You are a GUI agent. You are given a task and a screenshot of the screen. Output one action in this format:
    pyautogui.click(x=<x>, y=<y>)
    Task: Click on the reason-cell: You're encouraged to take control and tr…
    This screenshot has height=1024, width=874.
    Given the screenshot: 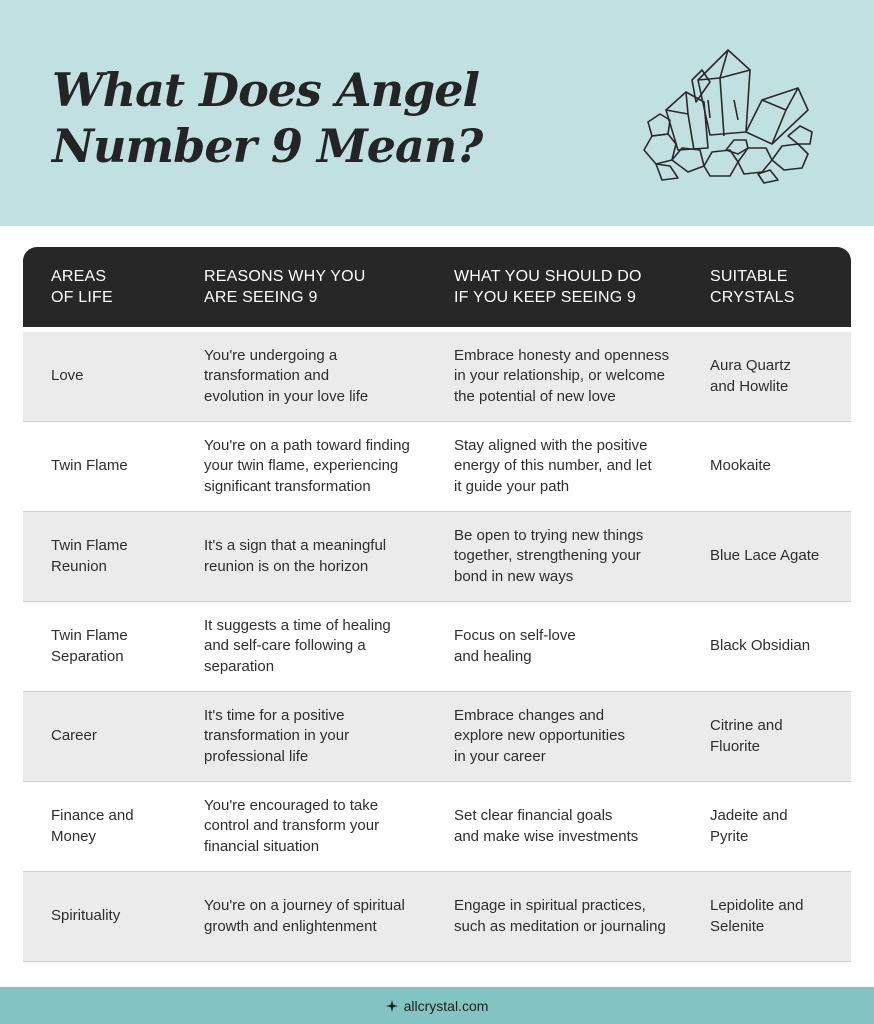 What is the action you would take?
    pyautogui.click(x=292, y=825)
    